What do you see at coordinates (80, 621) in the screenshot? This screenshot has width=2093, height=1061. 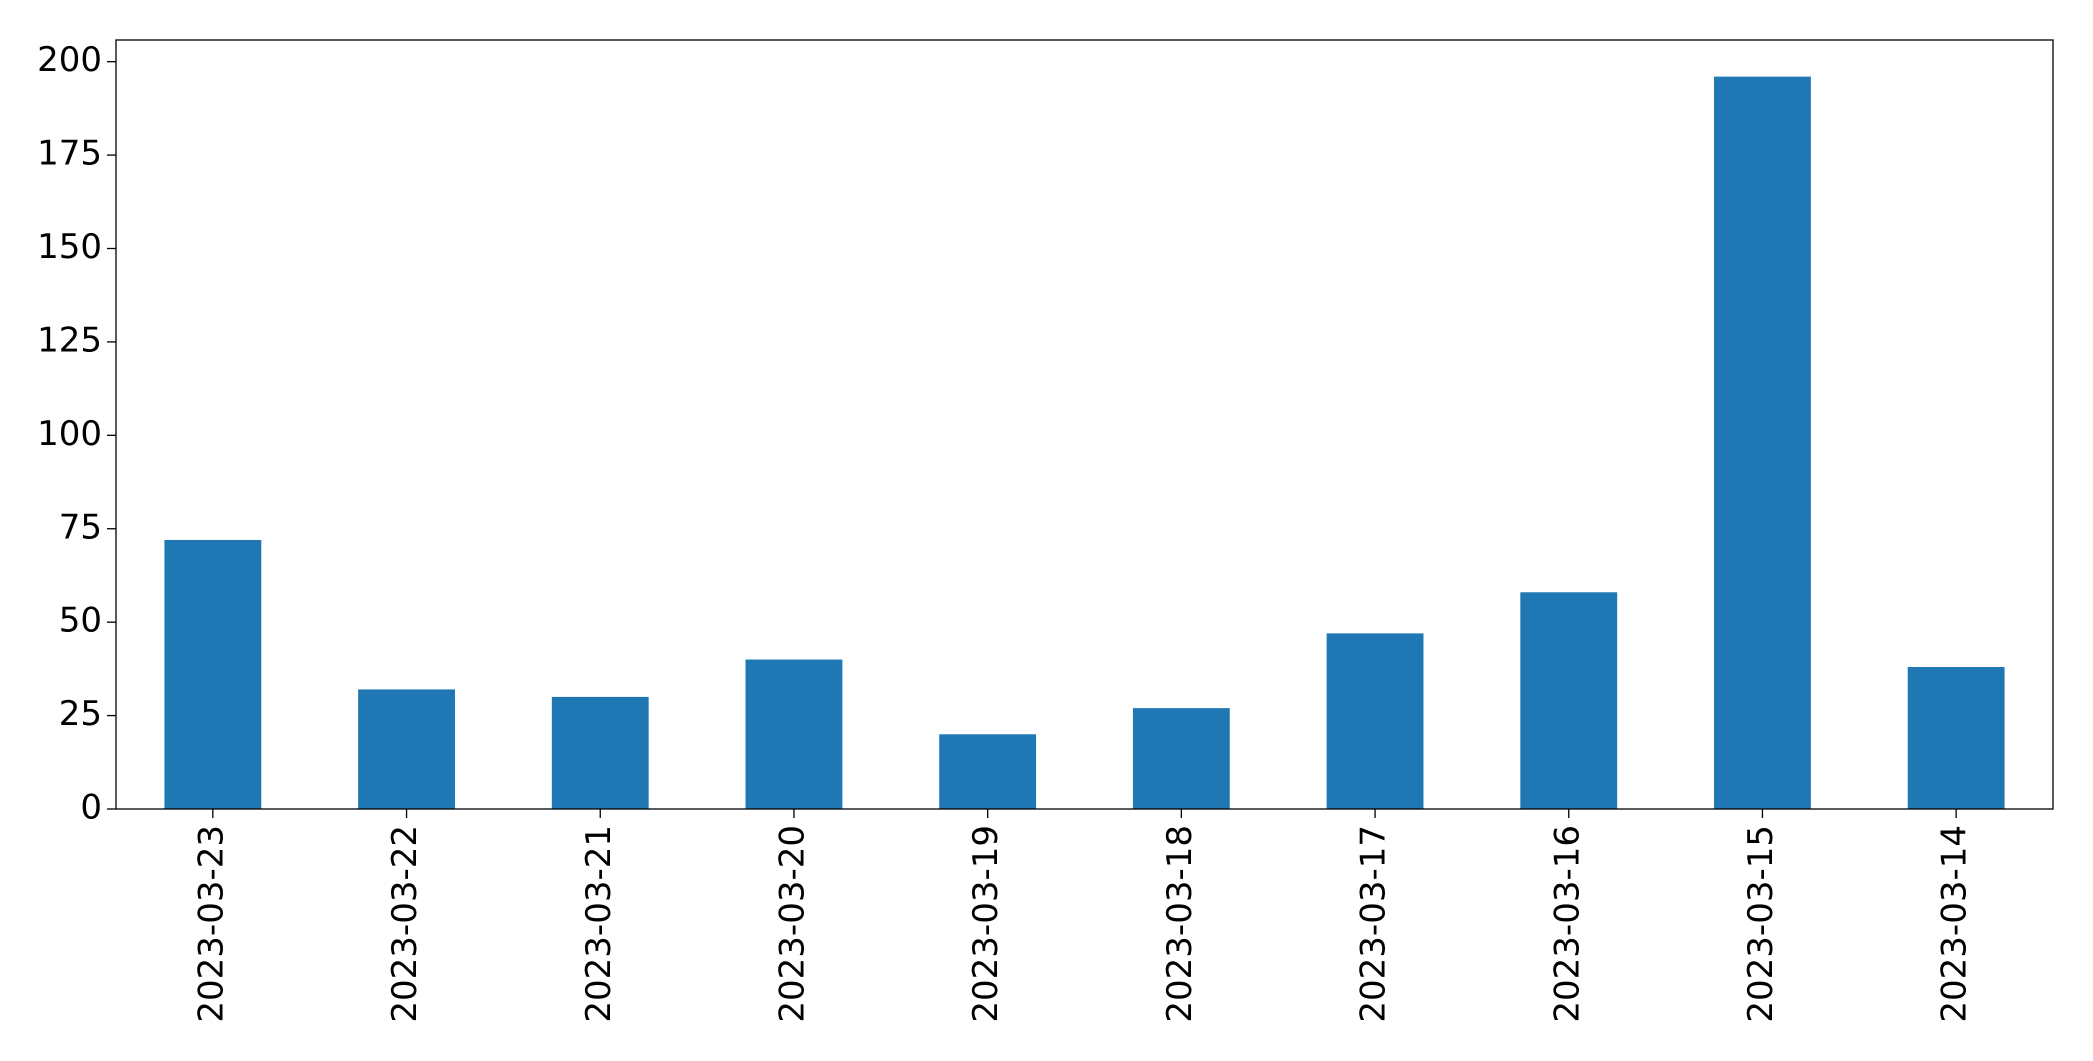 I see `y-tick-label: 50` at bounding box center [80, 621].